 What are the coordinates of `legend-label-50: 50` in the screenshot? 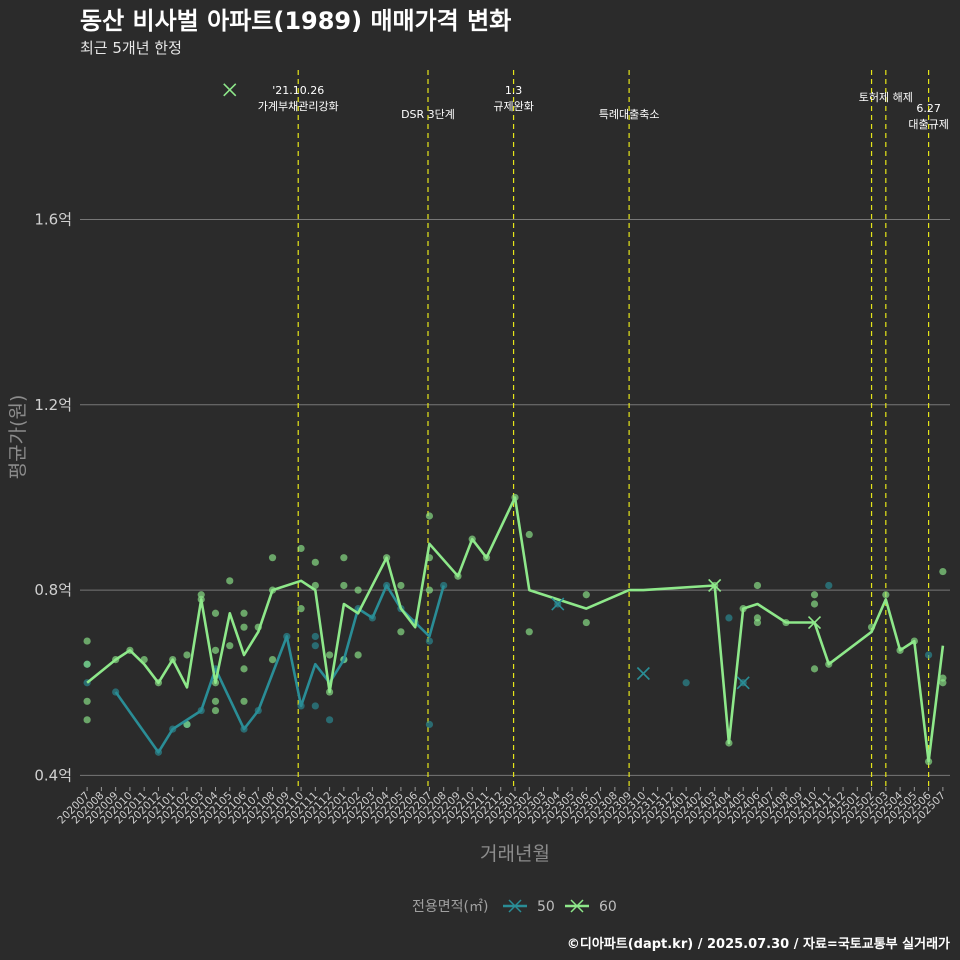 It's located at (546, 907).